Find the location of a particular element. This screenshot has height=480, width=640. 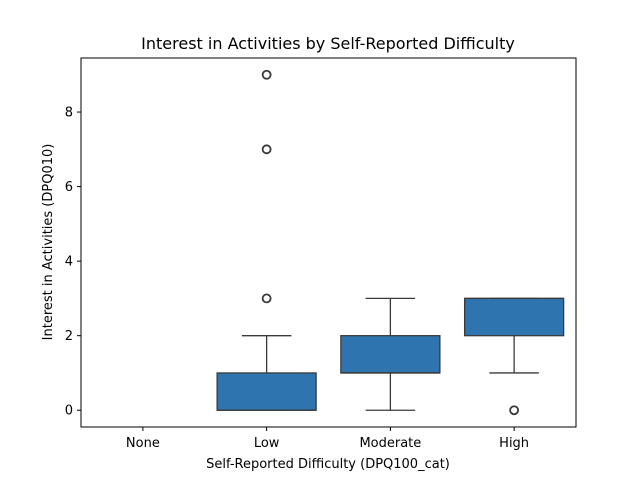

x-tick-label: High is located at coordinates (514, 443).